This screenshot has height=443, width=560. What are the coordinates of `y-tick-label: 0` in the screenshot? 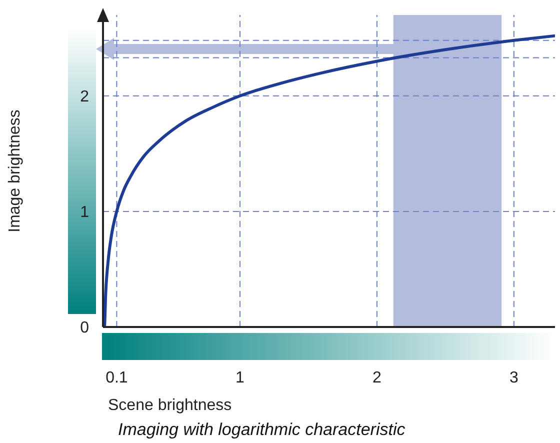 It's located at (85, 328).